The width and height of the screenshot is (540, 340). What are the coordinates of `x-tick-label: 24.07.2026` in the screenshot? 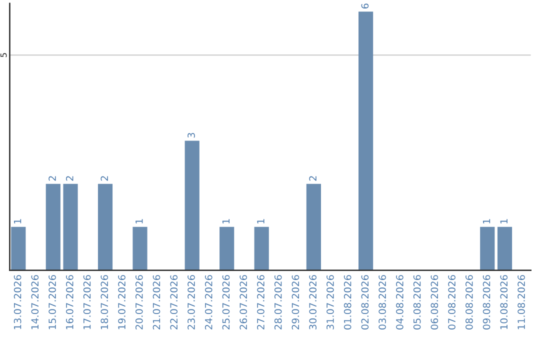 It's located at (208, 302).